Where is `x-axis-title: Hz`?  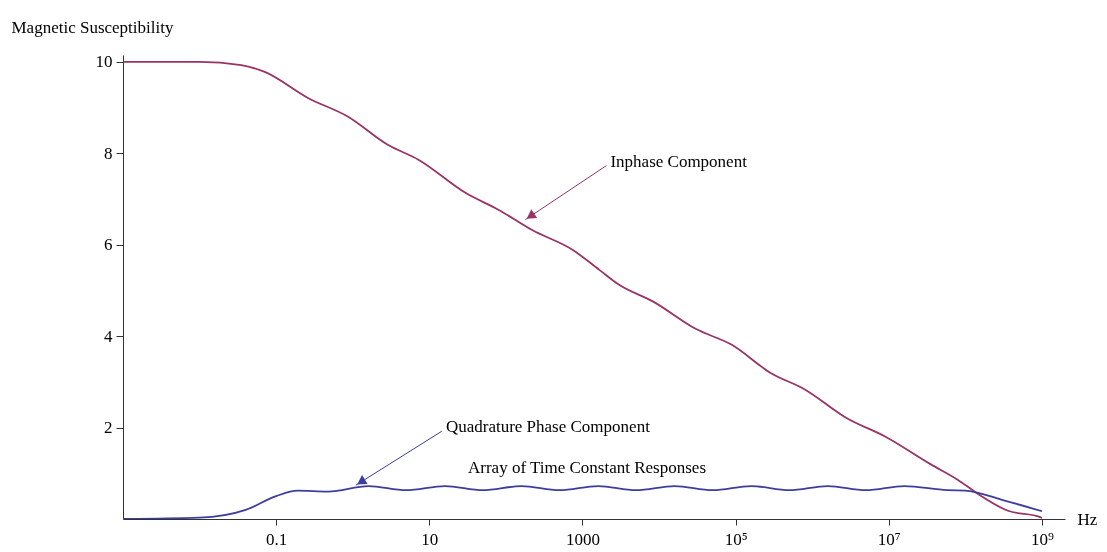 x-axis-title: Hz is located at coordinates (1087, 519).